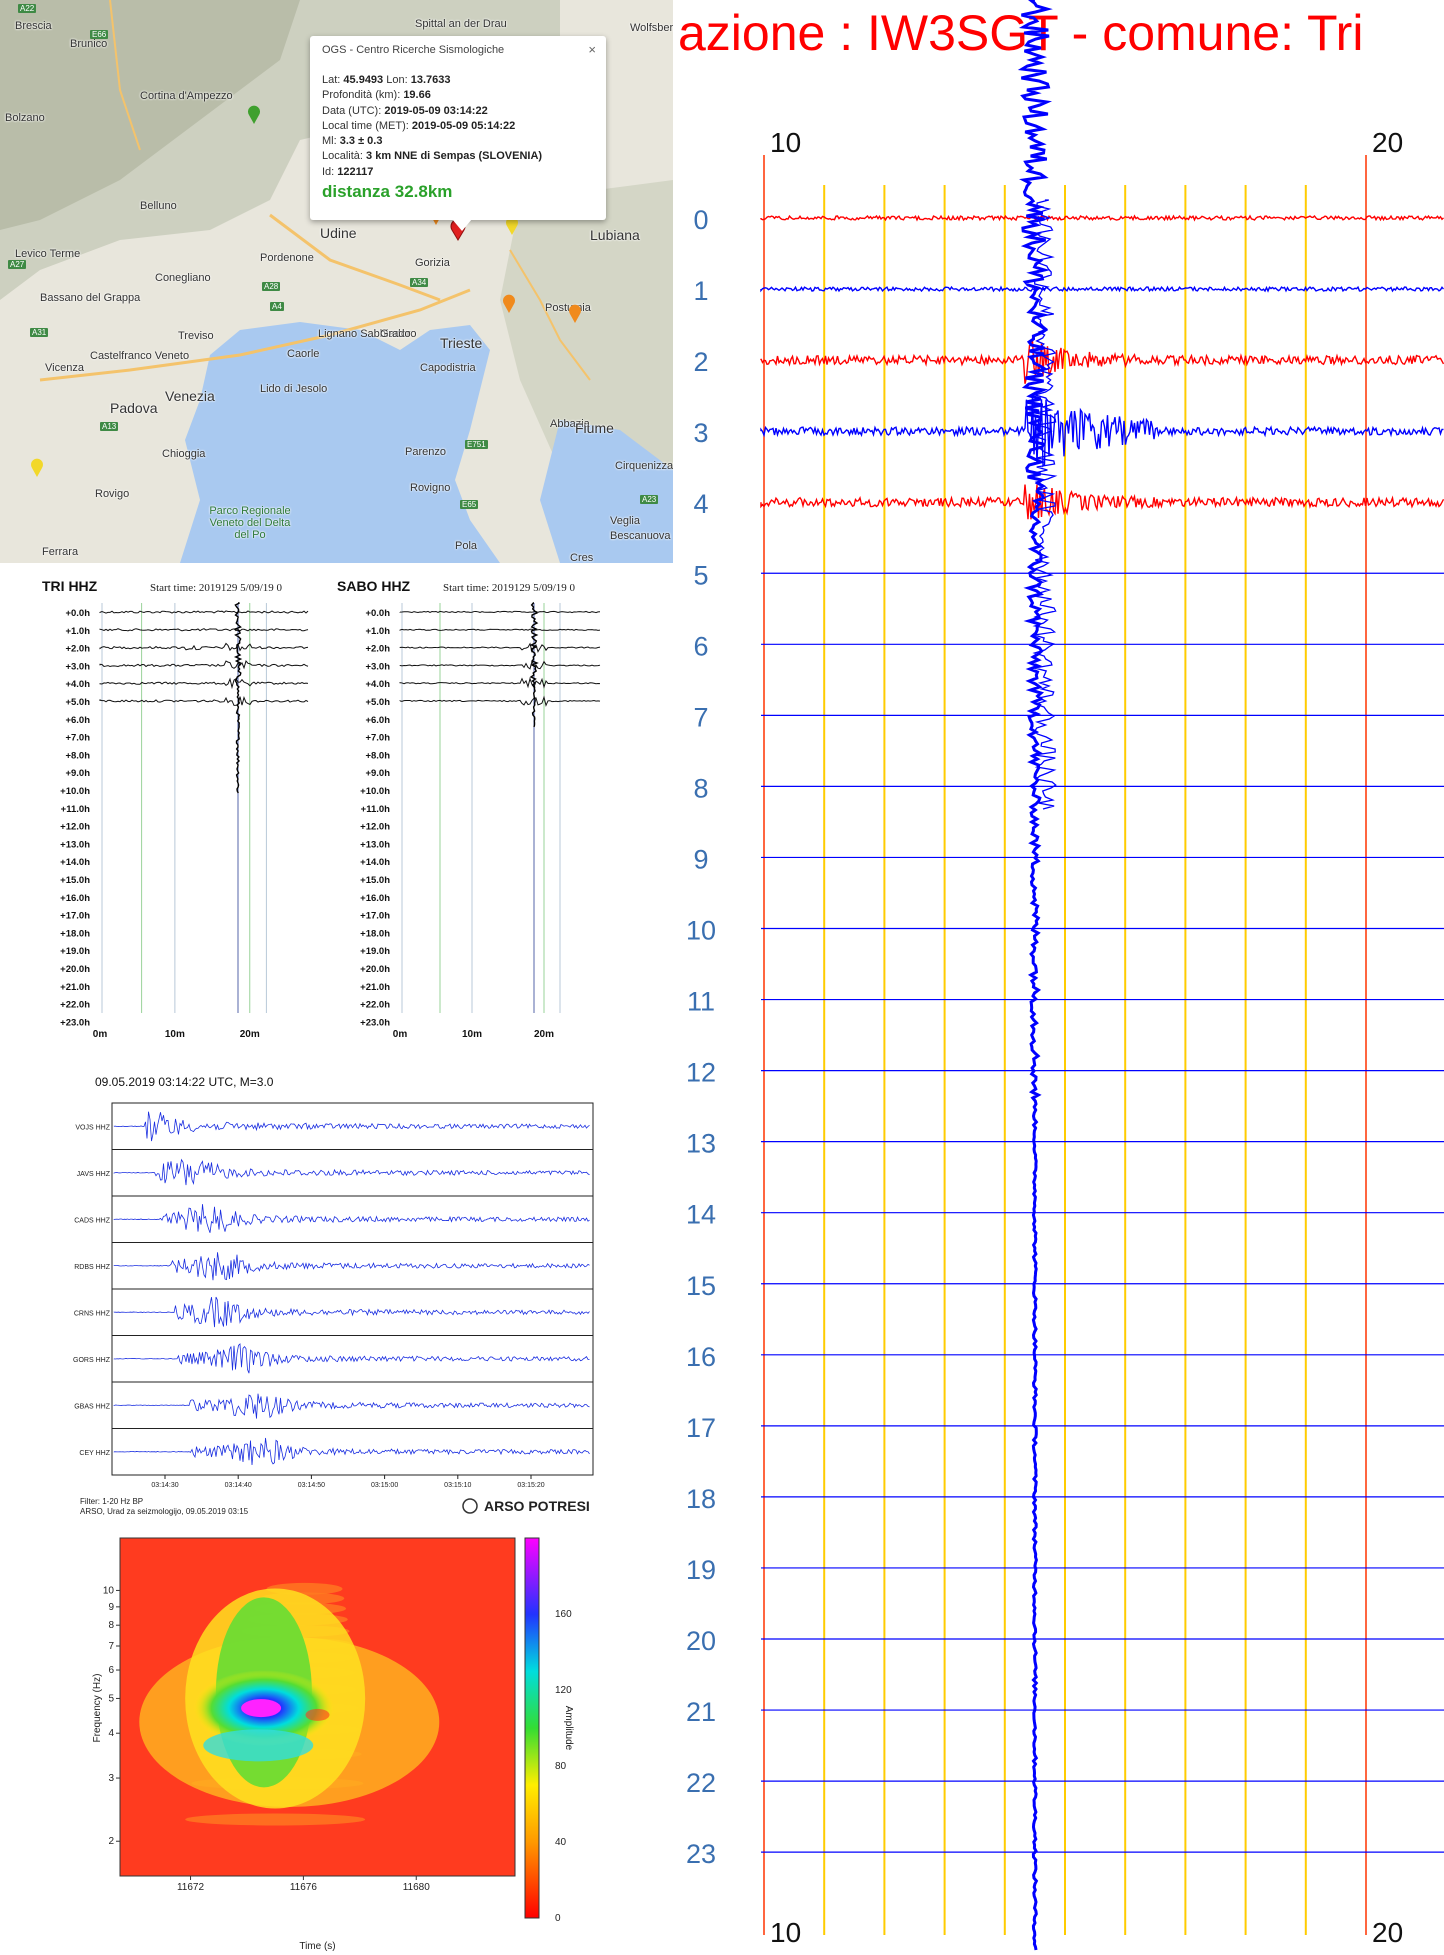  What do you see at coordinates (70, 586) in the screenshot?
I see `helicorder-station: TRI HHZ` at bounding box center [70, 586].